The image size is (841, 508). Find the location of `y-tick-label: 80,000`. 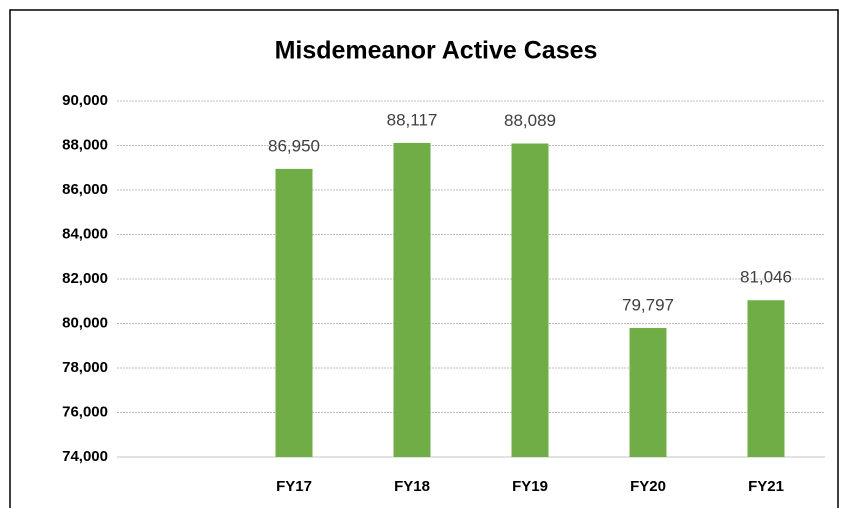

y-tick-label: 80,000 is located at coordinates (85, 322).